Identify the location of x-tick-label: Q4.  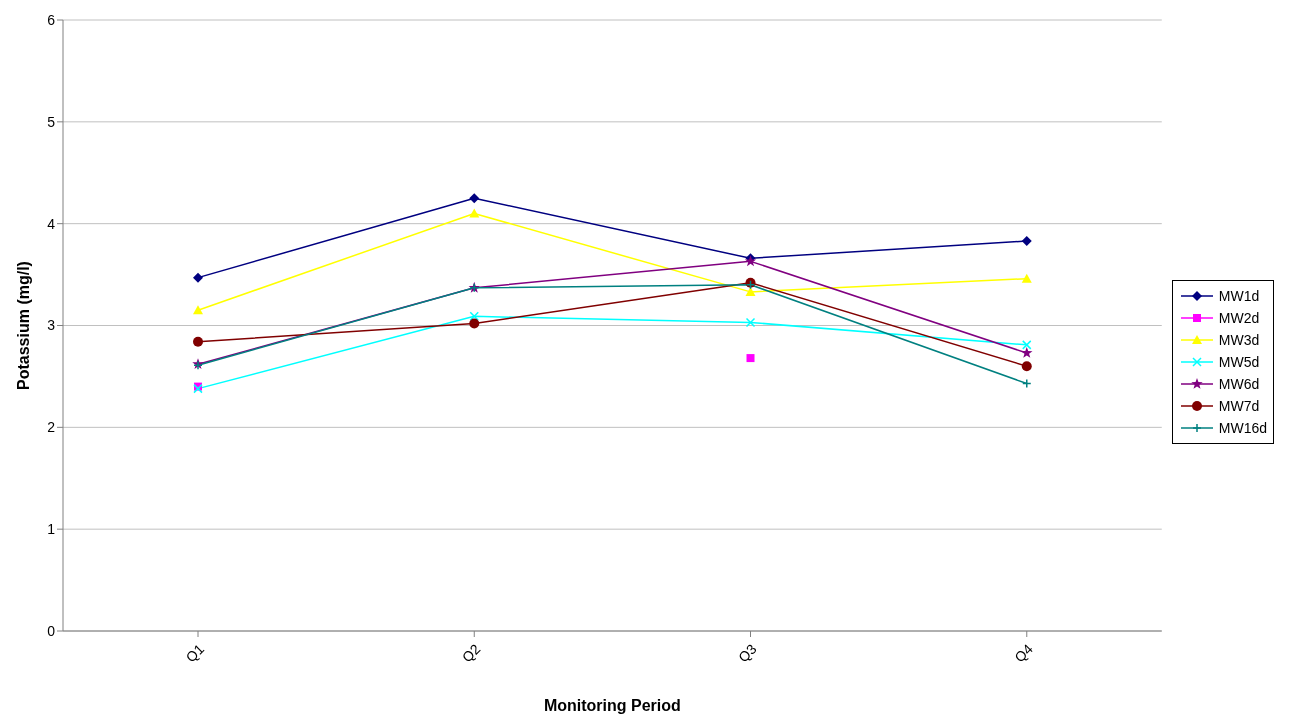
(1024, 653).